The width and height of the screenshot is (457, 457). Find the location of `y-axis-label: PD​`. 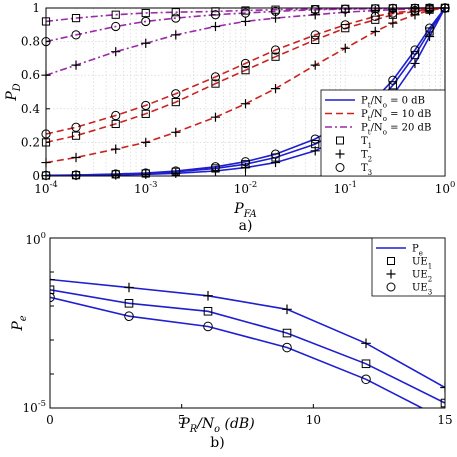

y-axis-label: PD​ is located at coordinates (13, 92).